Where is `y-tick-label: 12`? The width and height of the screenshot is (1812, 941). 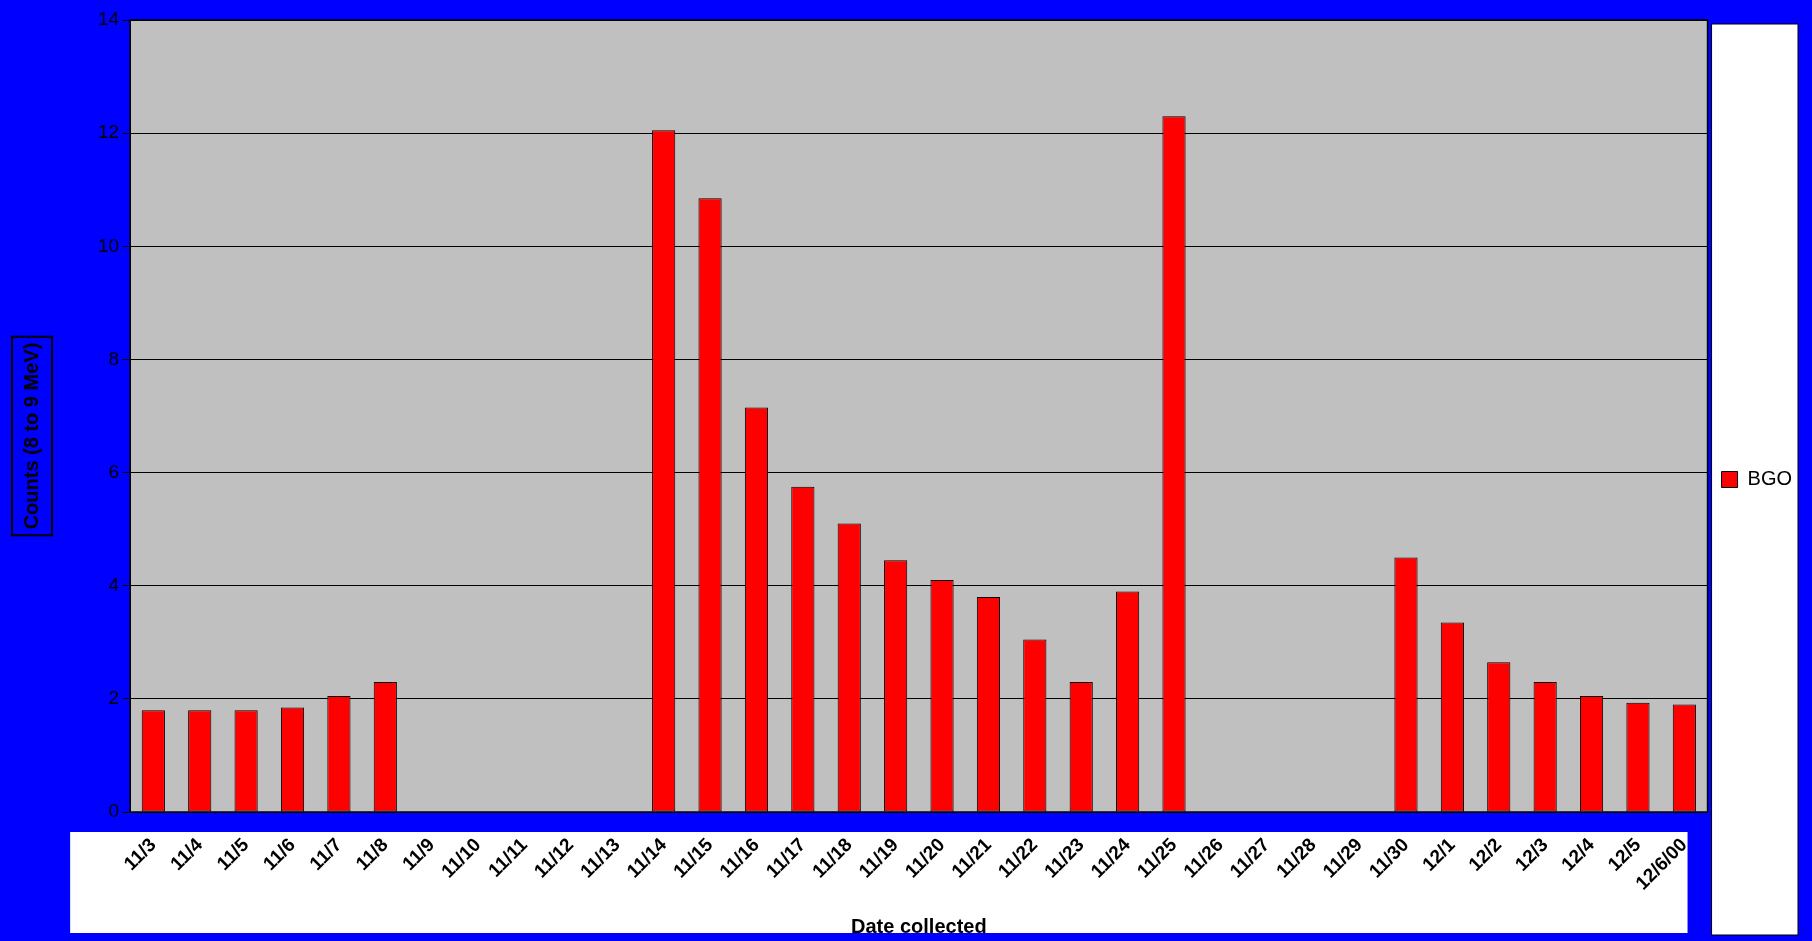
y-tick-label: 12 is located at coordinates (108, 132).